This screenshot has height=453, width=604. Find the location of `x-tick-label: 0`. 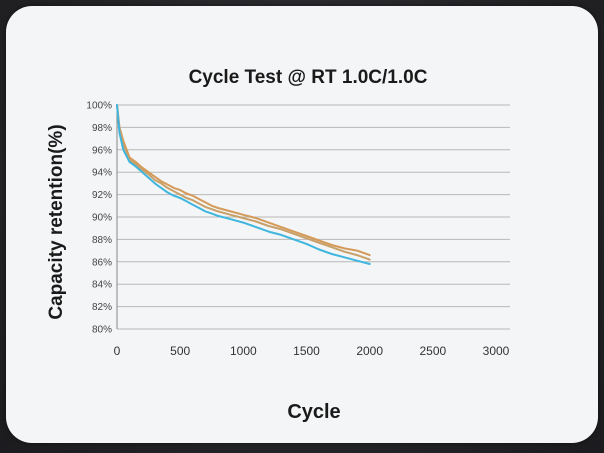

x-tick-label: 0 is located at coordinates (117, 351).